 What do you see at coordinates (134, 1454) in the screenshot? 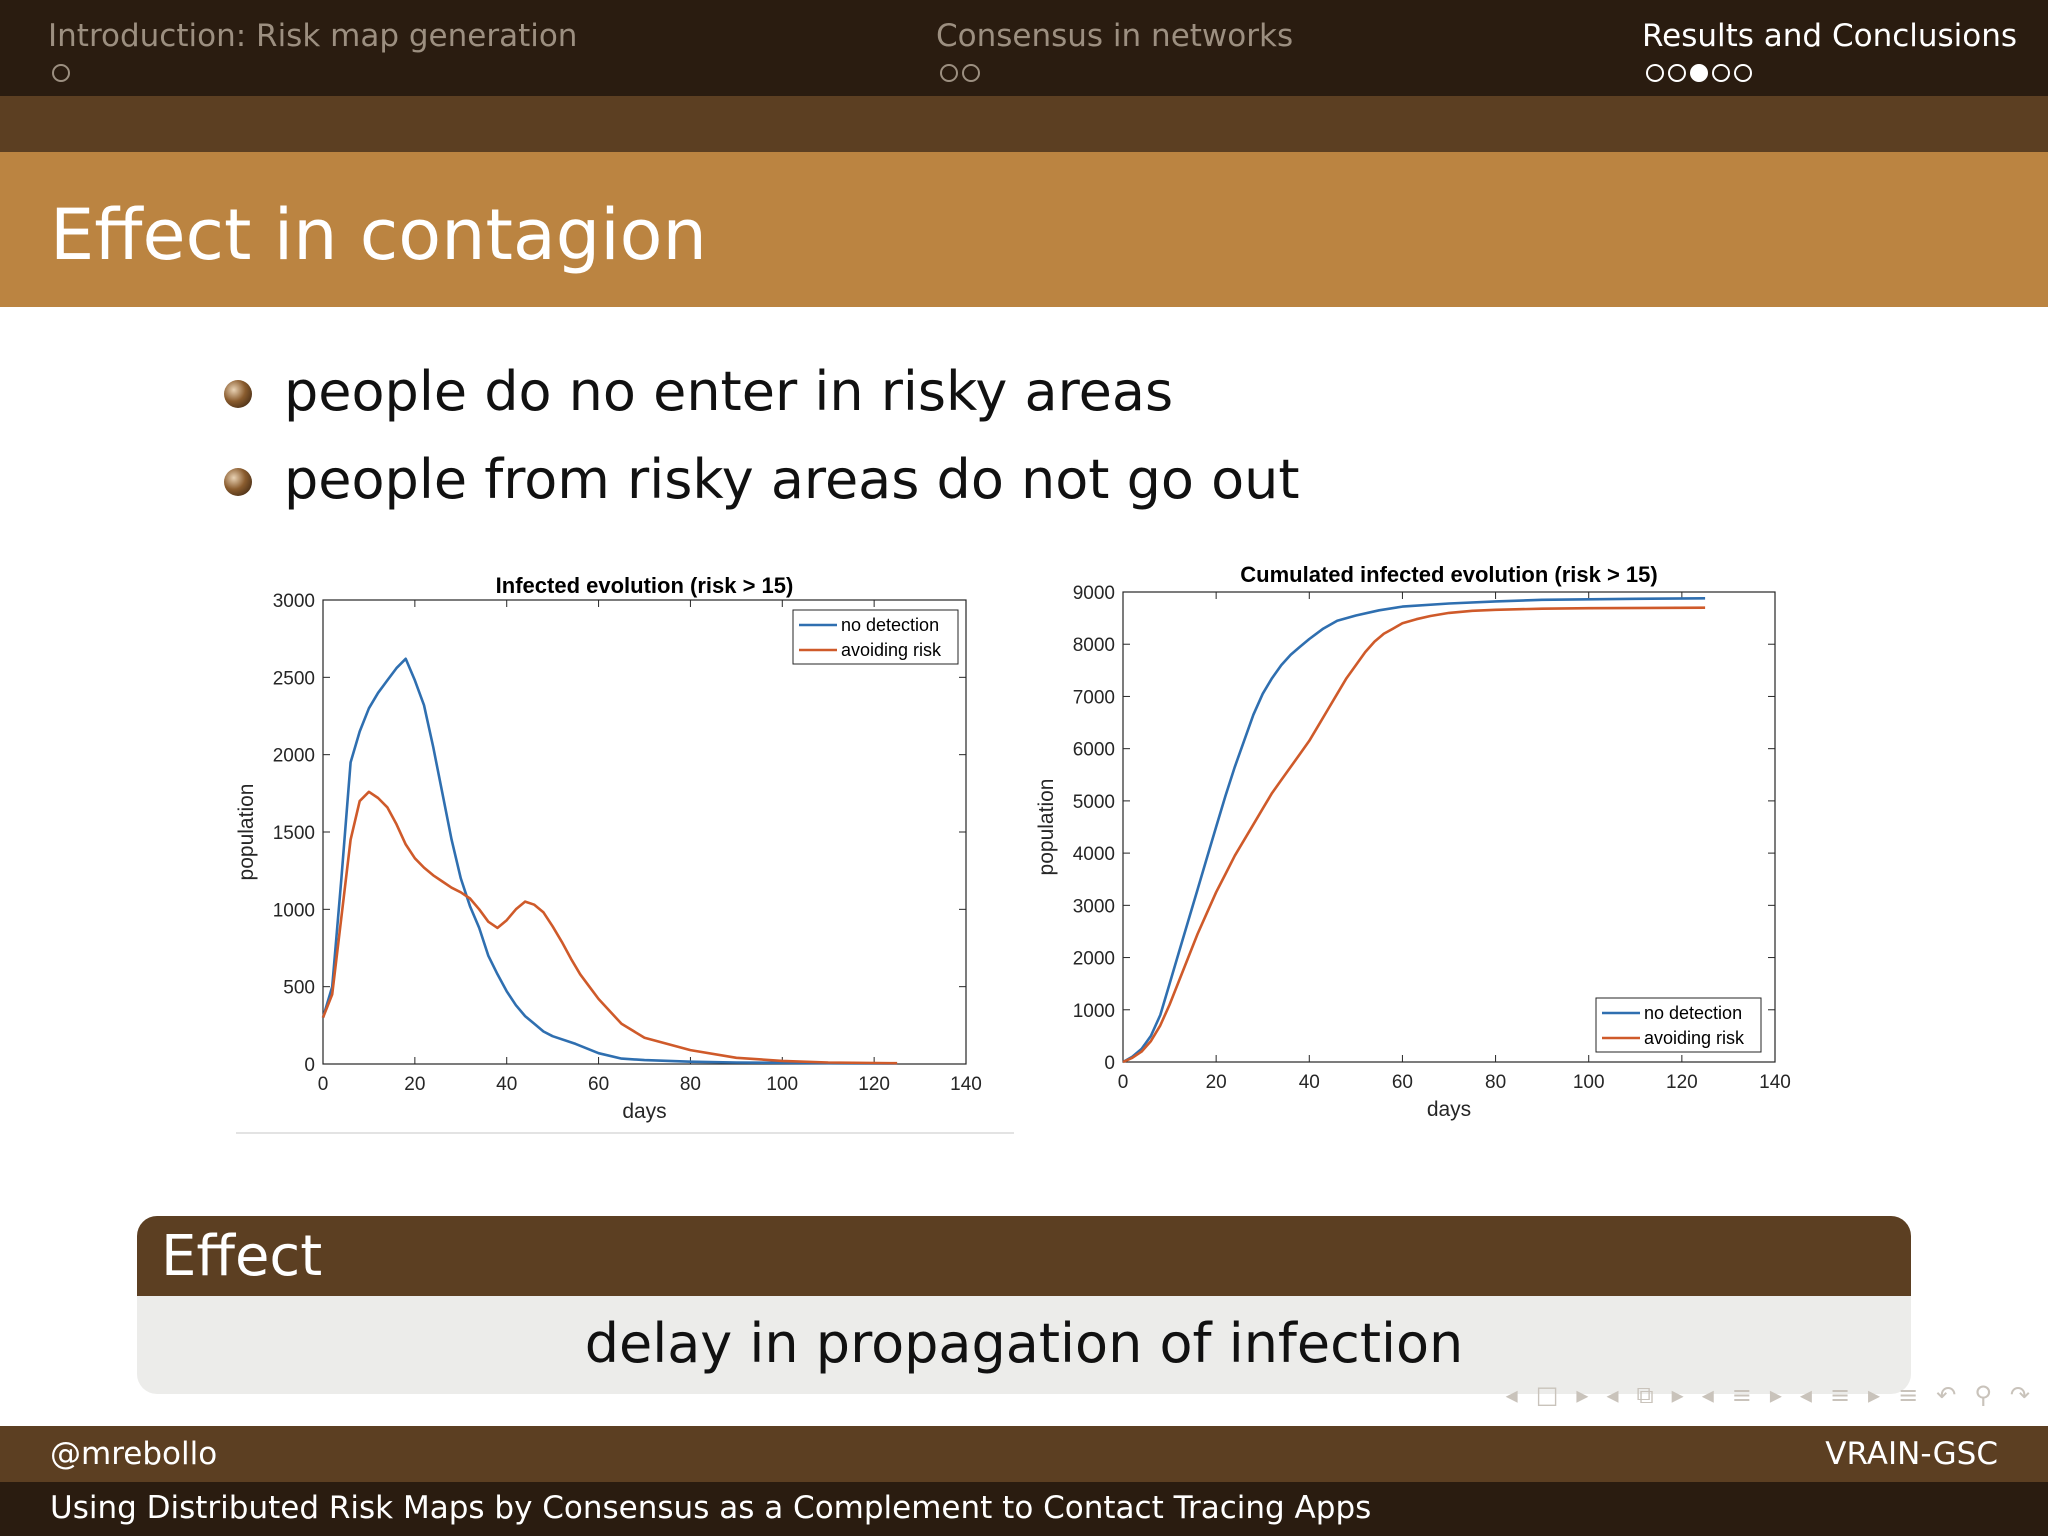
I see `footer-author: @mrebollo` at bounding box center [134, 1454].